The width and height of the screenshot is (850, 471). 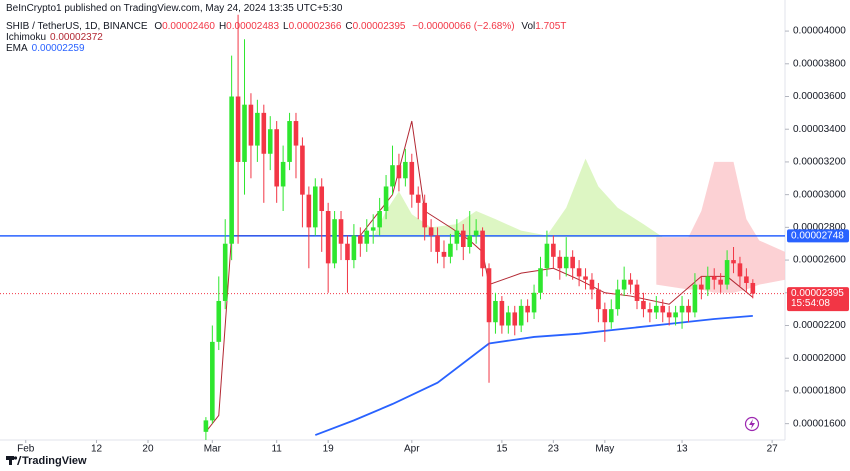 What do you see at coordinates (148, 449) in the screenshot?
I see `x-tick-label: 20` at bounding box center [148, 449].